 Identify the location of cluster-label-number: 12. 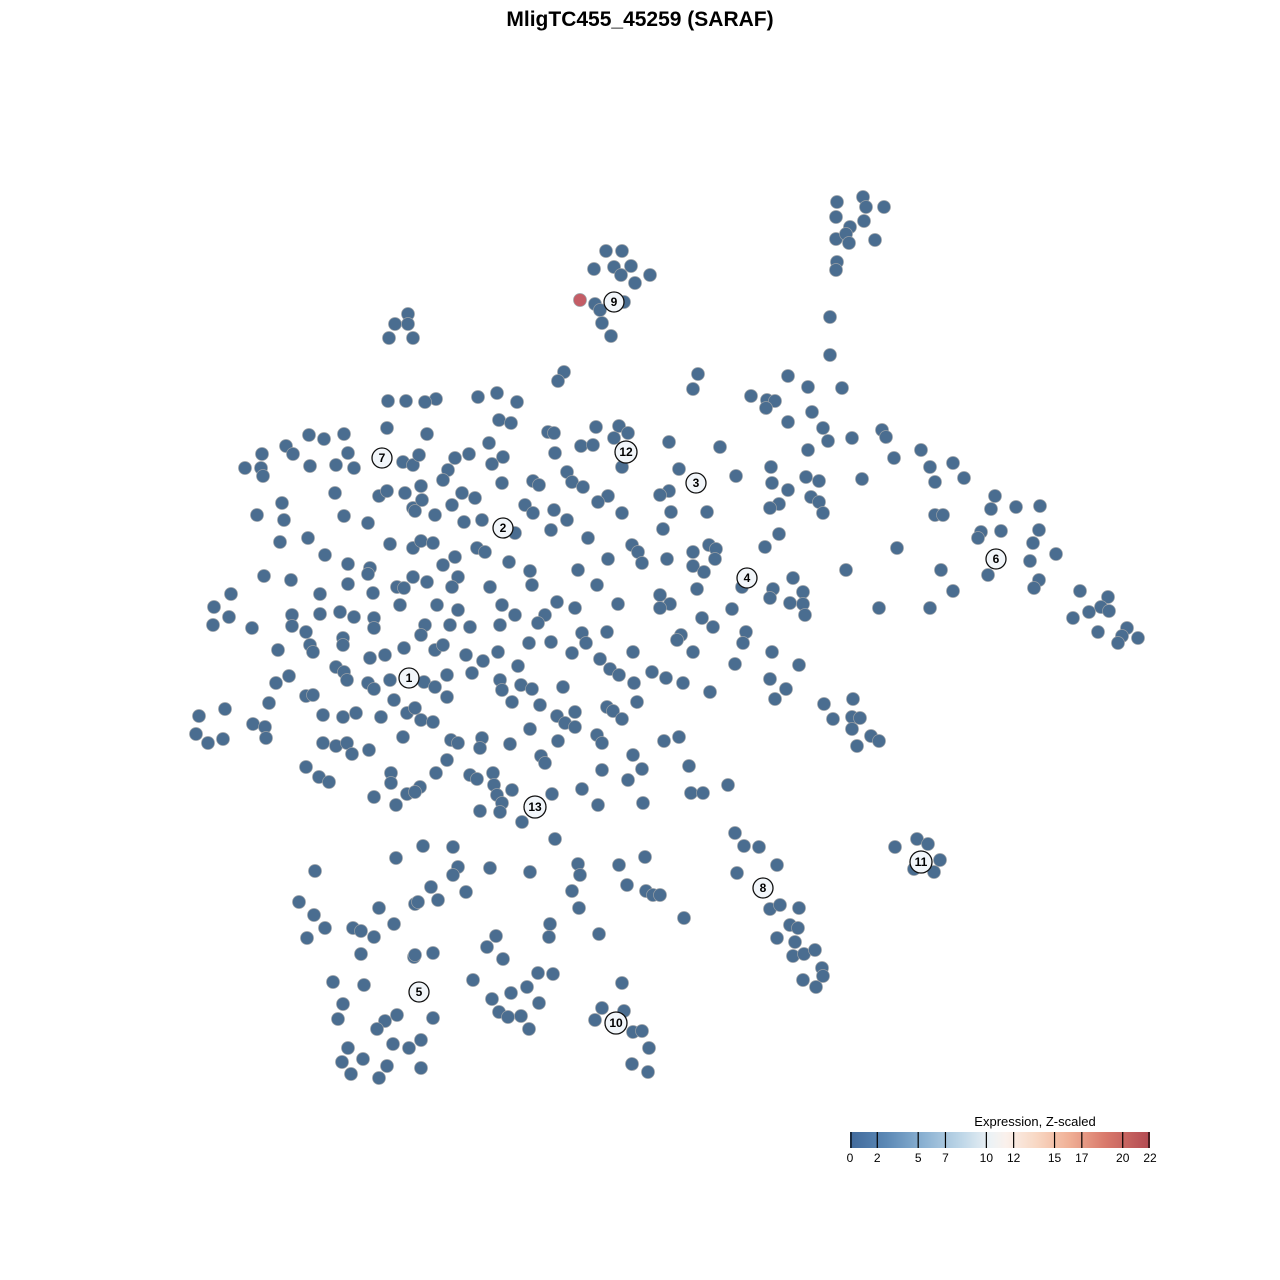
(626, 452).